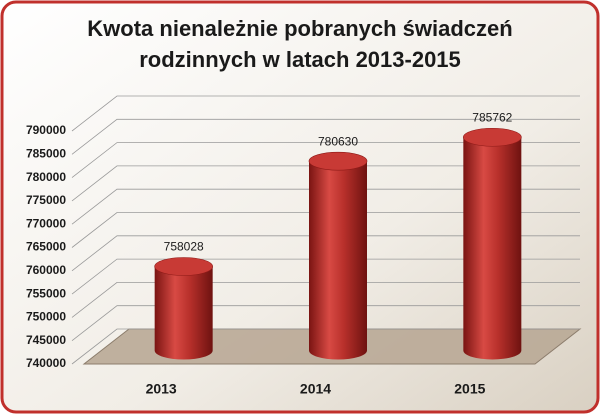  What do you see at coordinates (338, 141) in the screenshot?
I see `data-label: 780630` at bounding box center [338, 141].